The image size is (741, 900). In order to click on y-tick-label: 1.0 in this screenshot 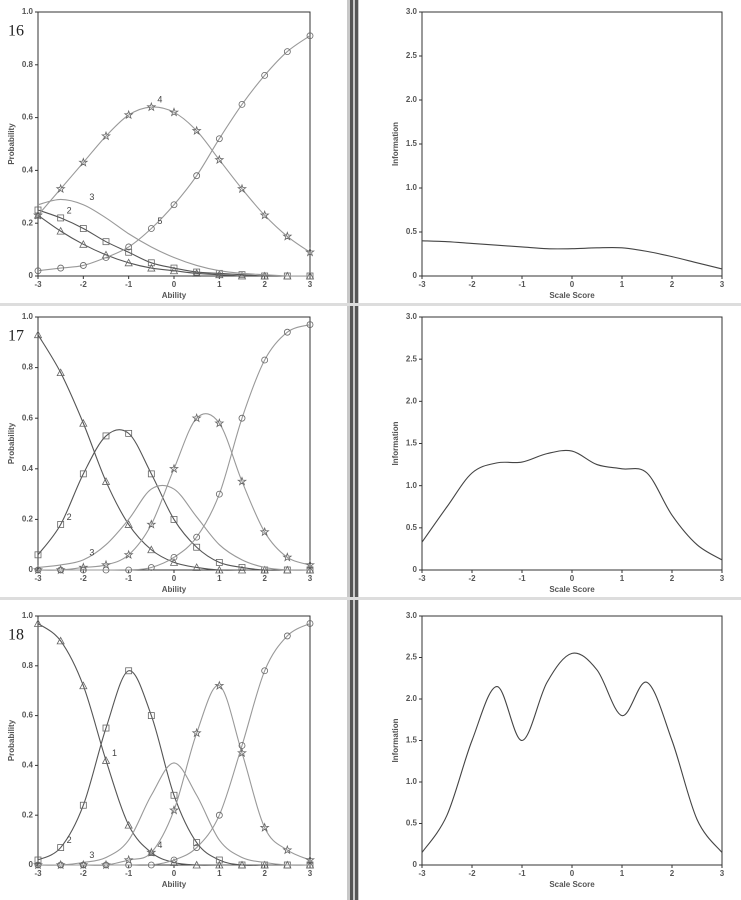, I will do `click(28, 615)`.